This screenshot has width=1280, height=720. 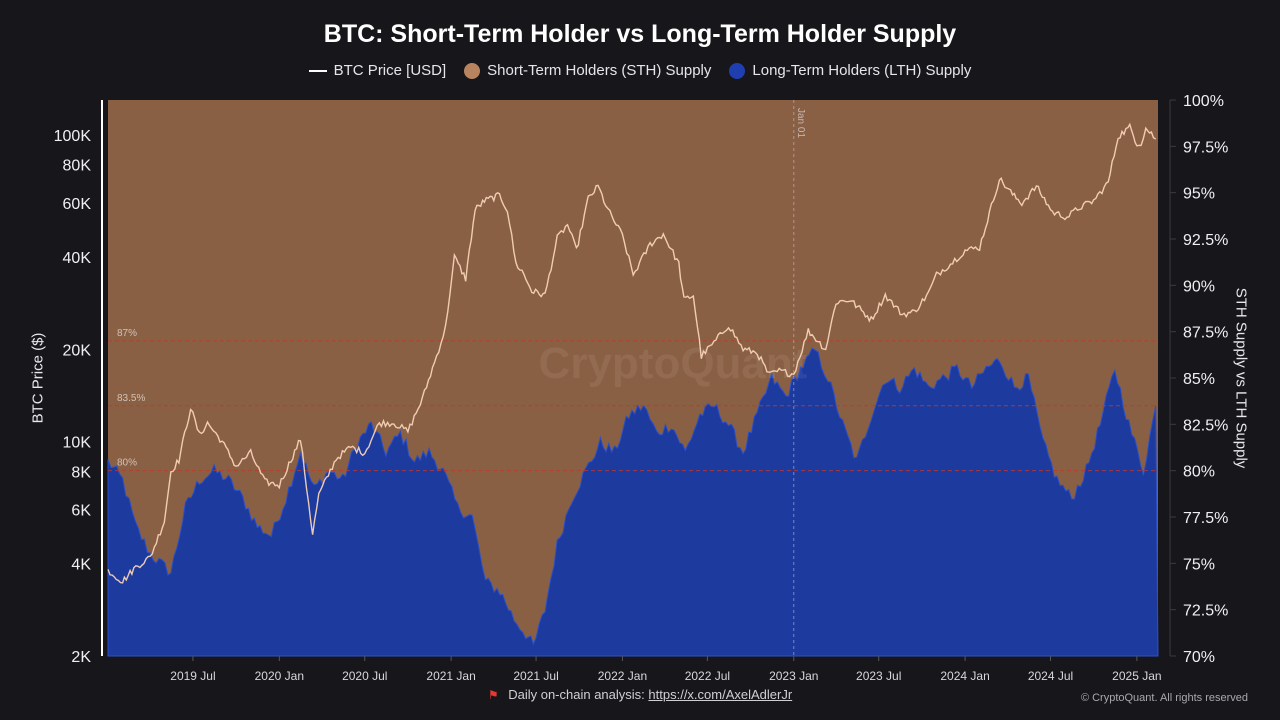 What do you see at coordinates (1205, 240) in the screenshot?
I see `y-right-tick-label: 92.5%` at bounding box center [1205, 240].